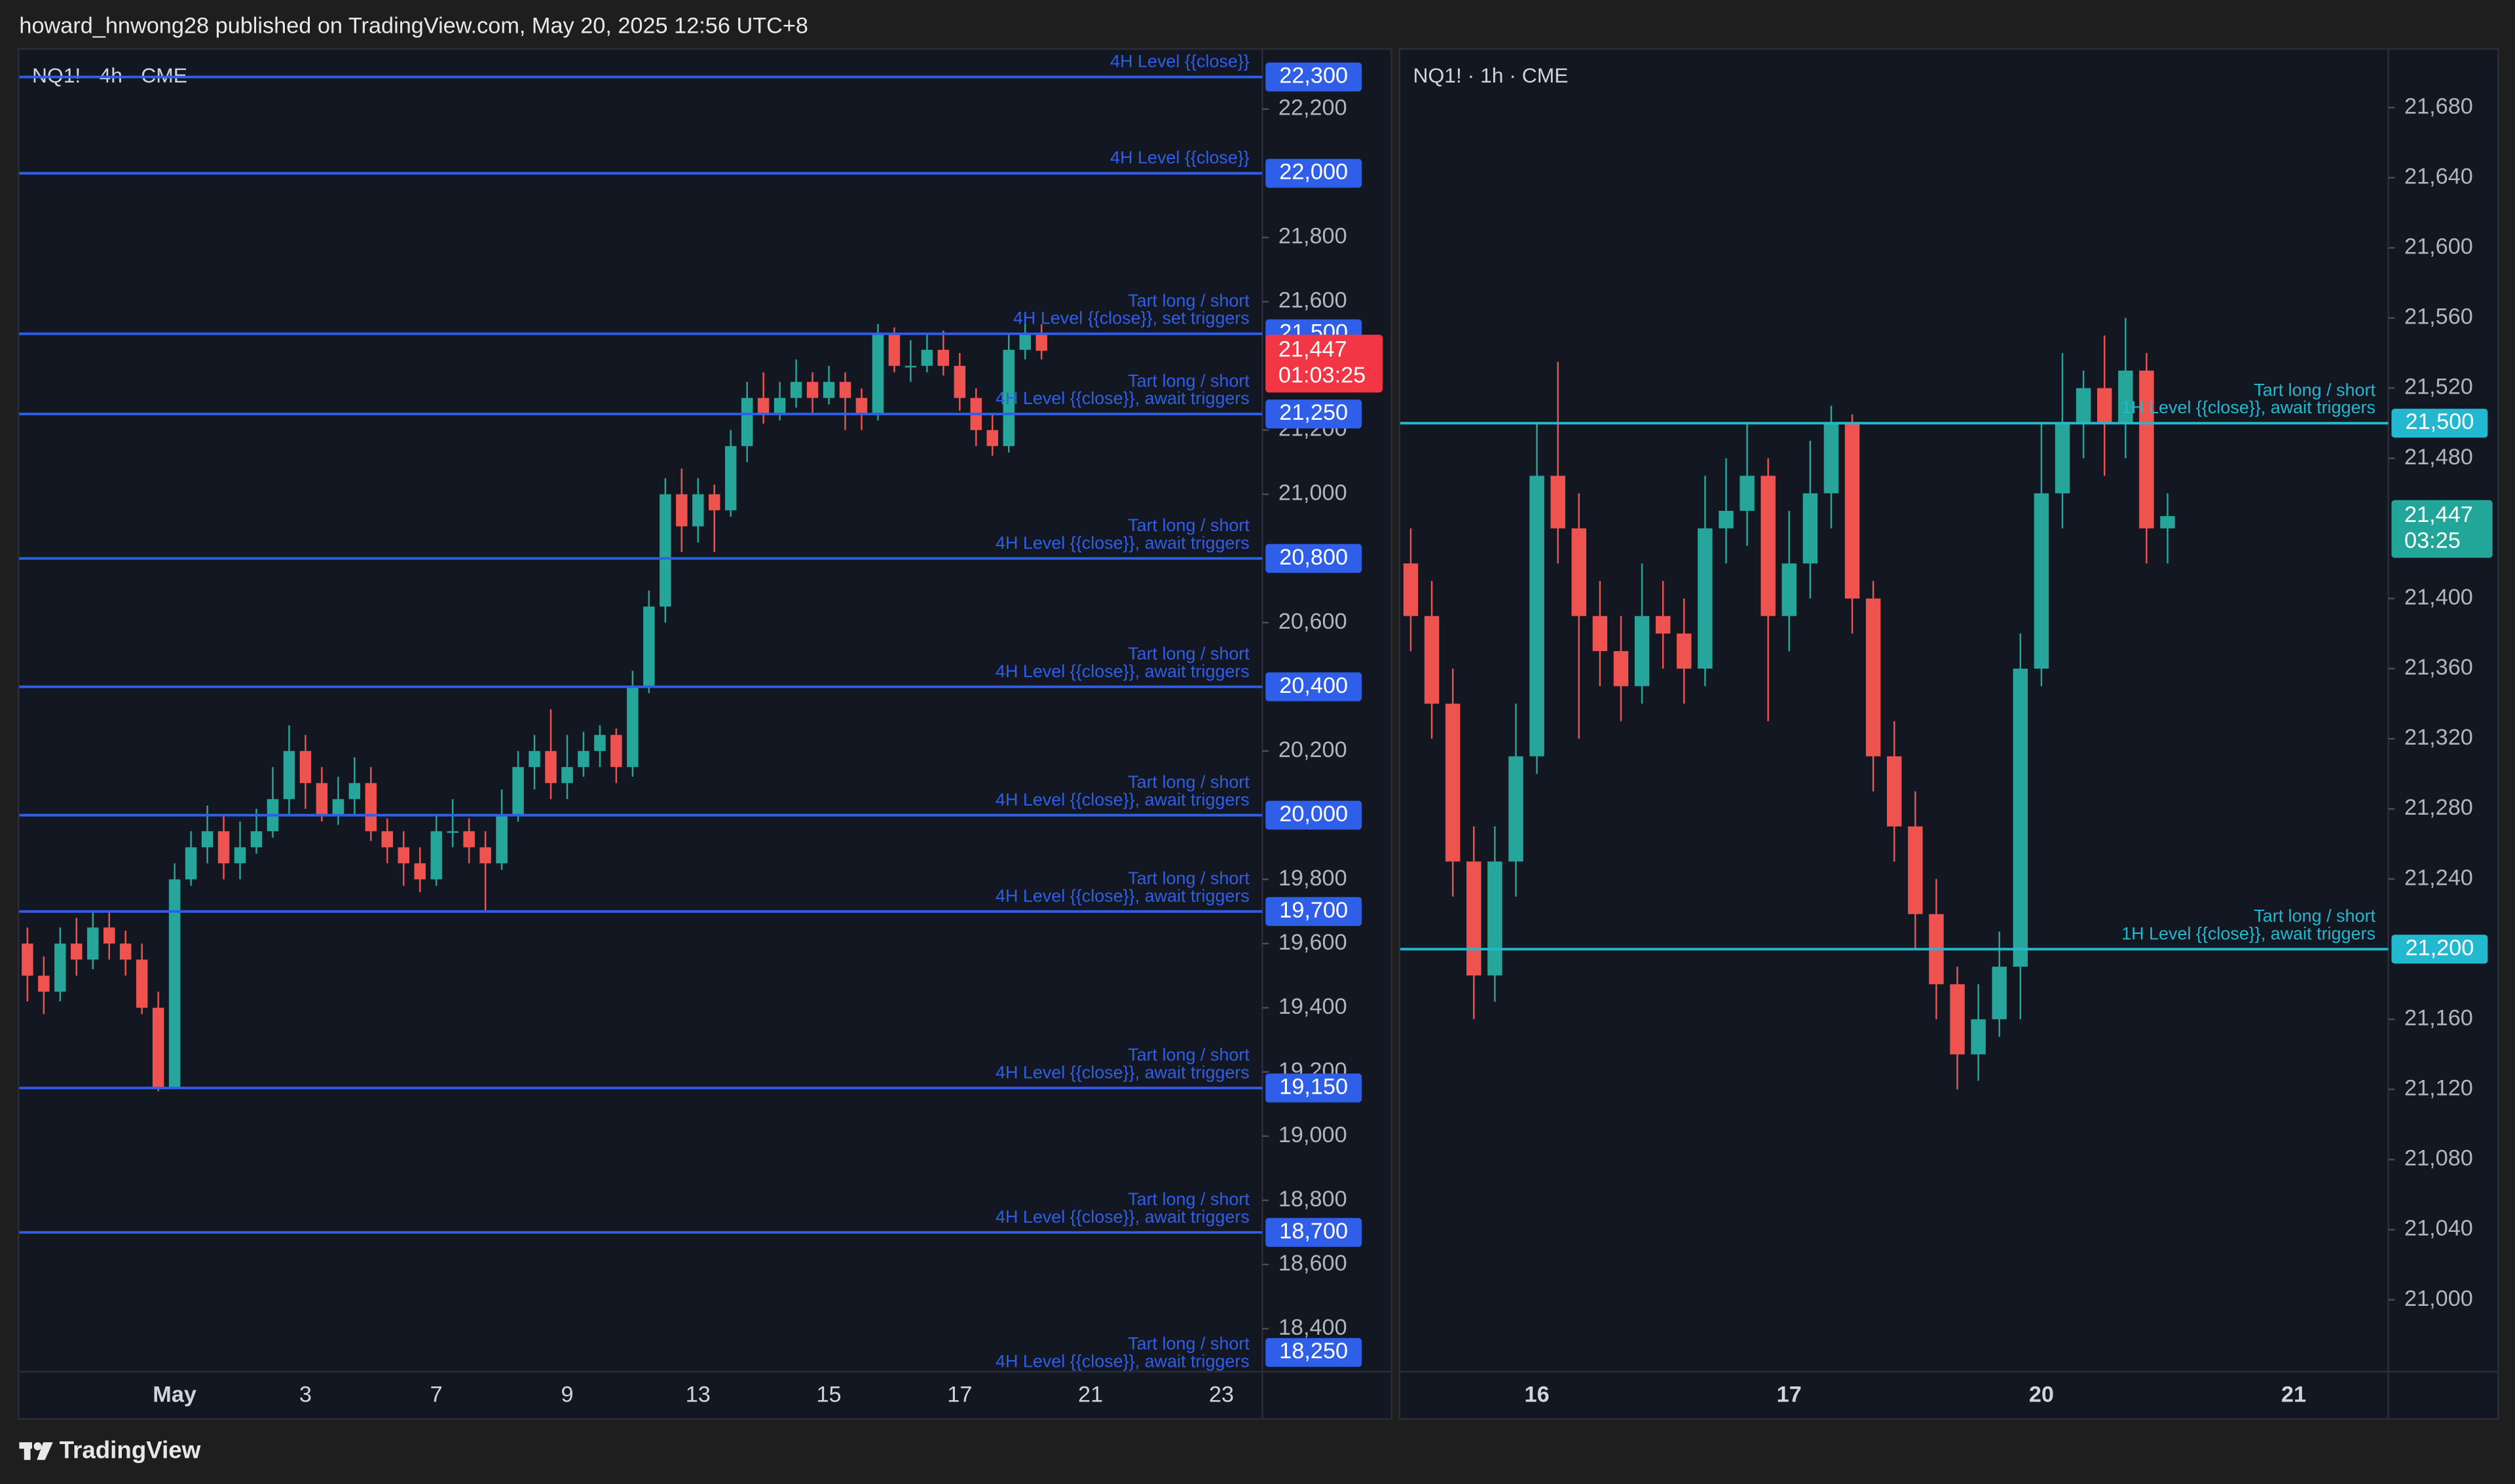  I want to click on y-tick-label: 19,400, so click(1312, 1006).